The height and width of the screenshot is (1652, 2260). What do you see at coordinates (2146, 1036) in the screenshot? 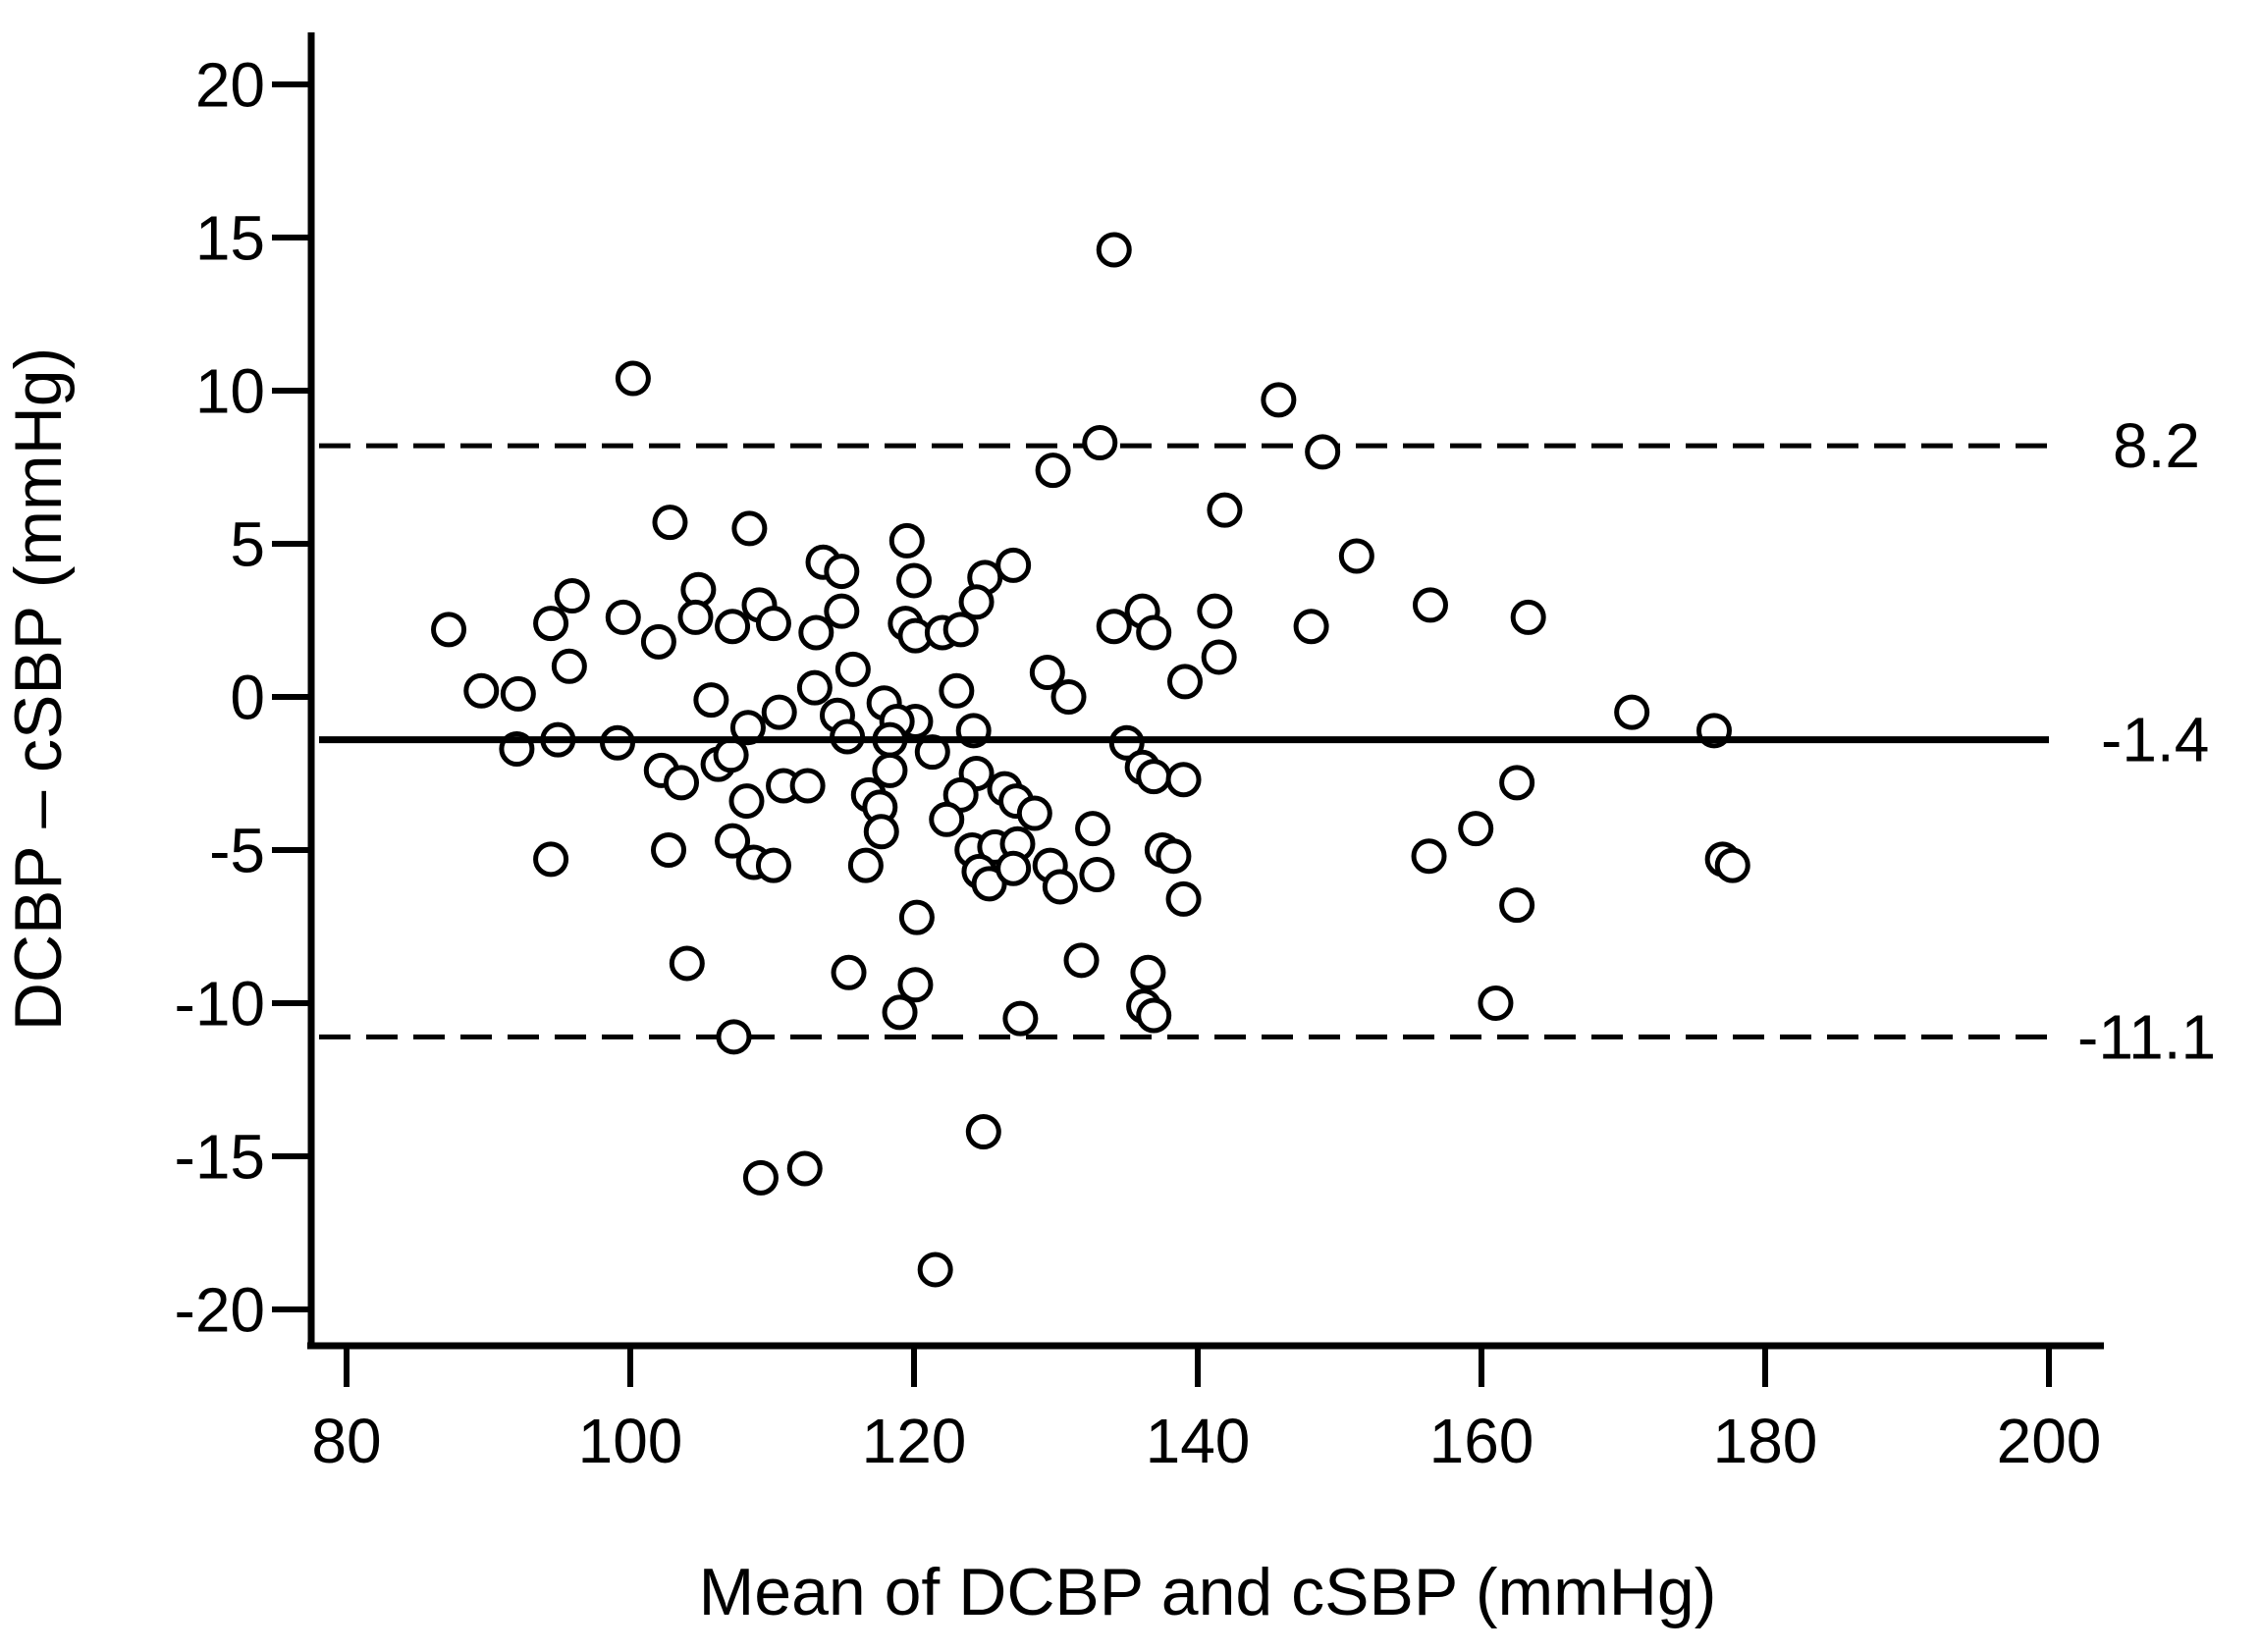
I see `lower-loa-value-label: -11.1` at bounding box center [2146, 1036].